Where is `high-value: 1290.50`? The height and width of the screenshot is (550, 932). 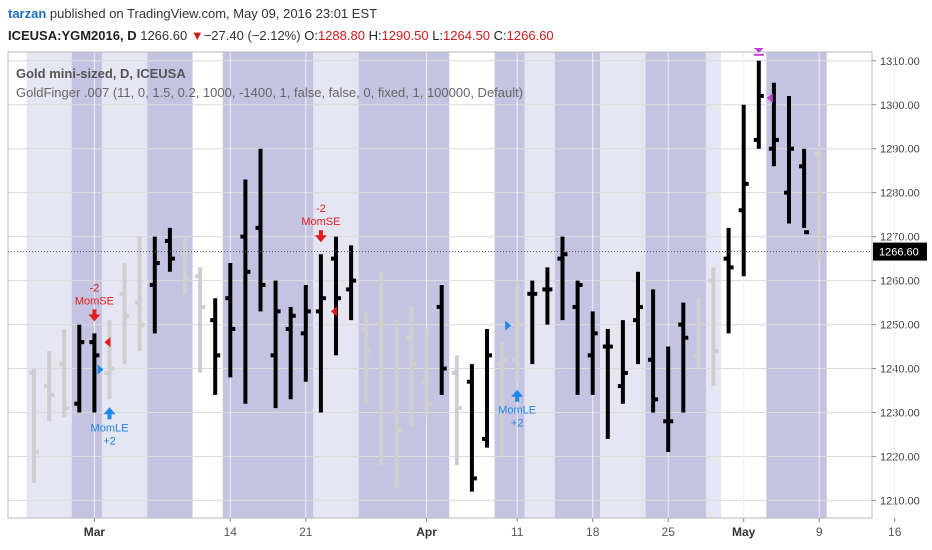
high-value: 1290.50 is located at coordinates (405, 35).